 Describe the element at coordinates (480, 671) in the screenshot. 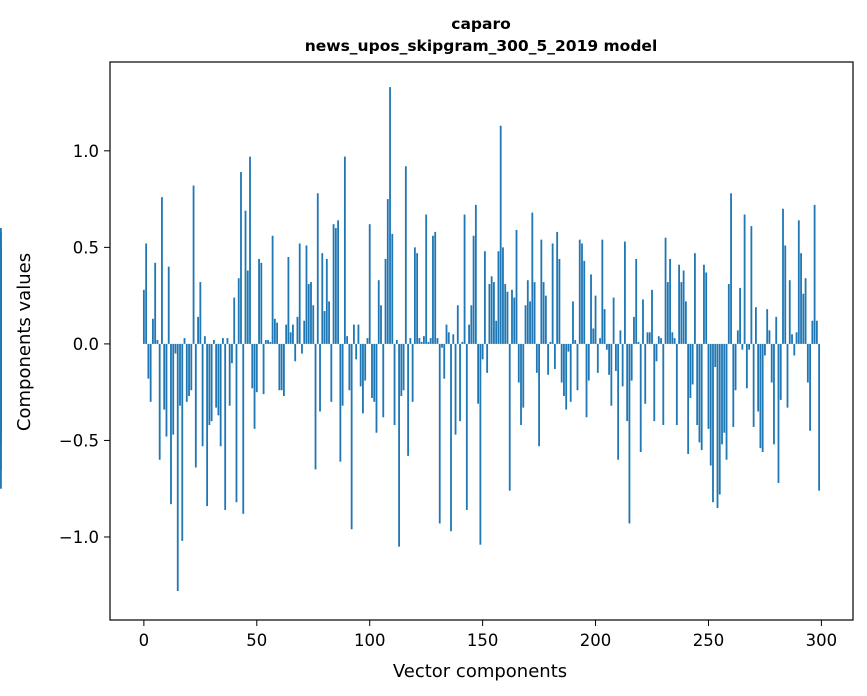

I see `x-axis-label: Vector components` at that location.